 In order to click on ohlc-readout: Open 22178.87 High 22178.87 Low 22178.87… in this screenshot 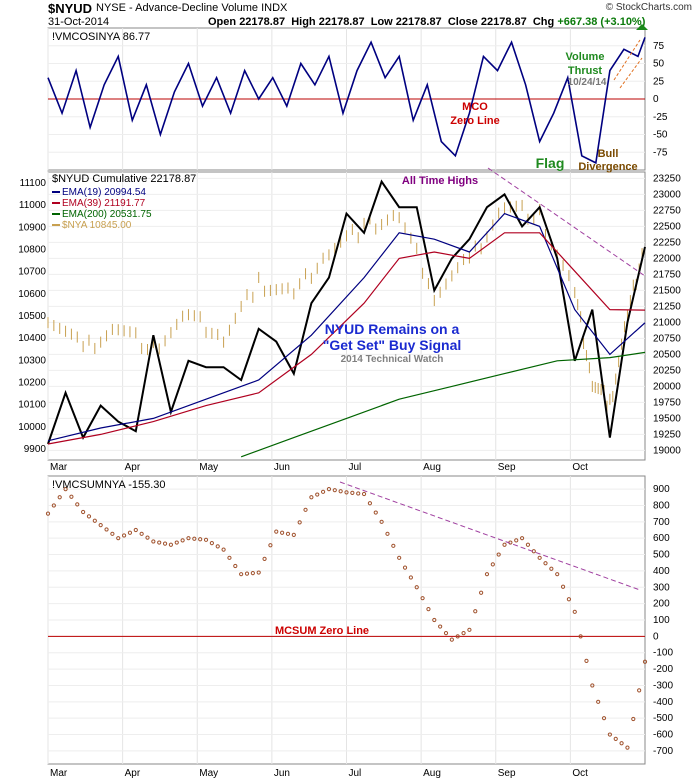, I will do `click(427, 22)`.